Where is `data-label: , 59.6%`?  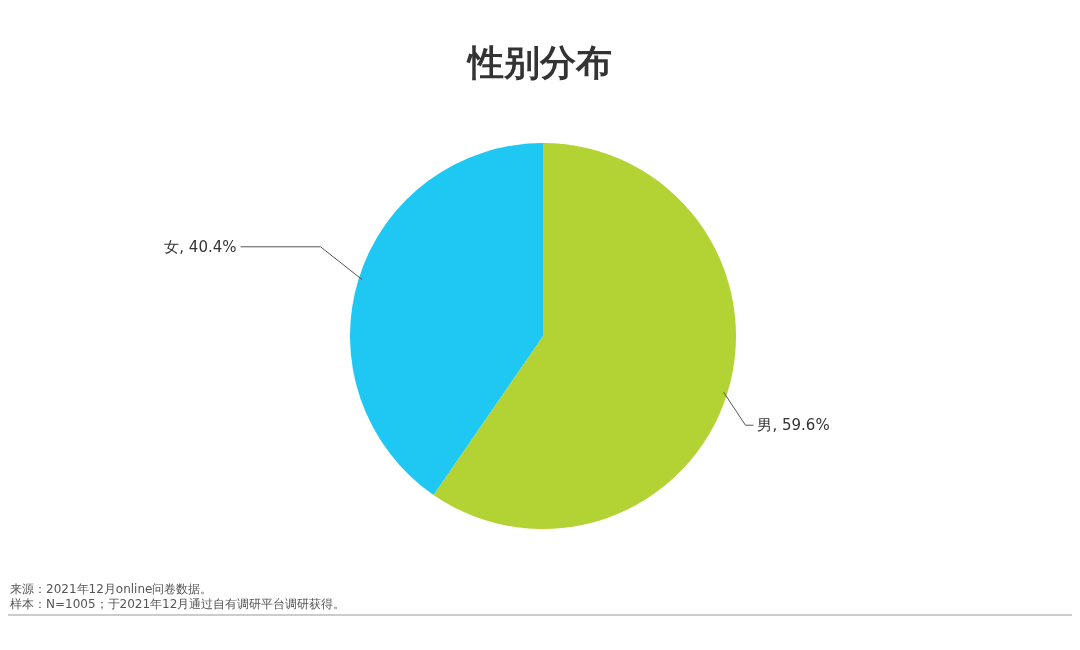
data-label: , 59.6% is located at coordinates (801, 425).